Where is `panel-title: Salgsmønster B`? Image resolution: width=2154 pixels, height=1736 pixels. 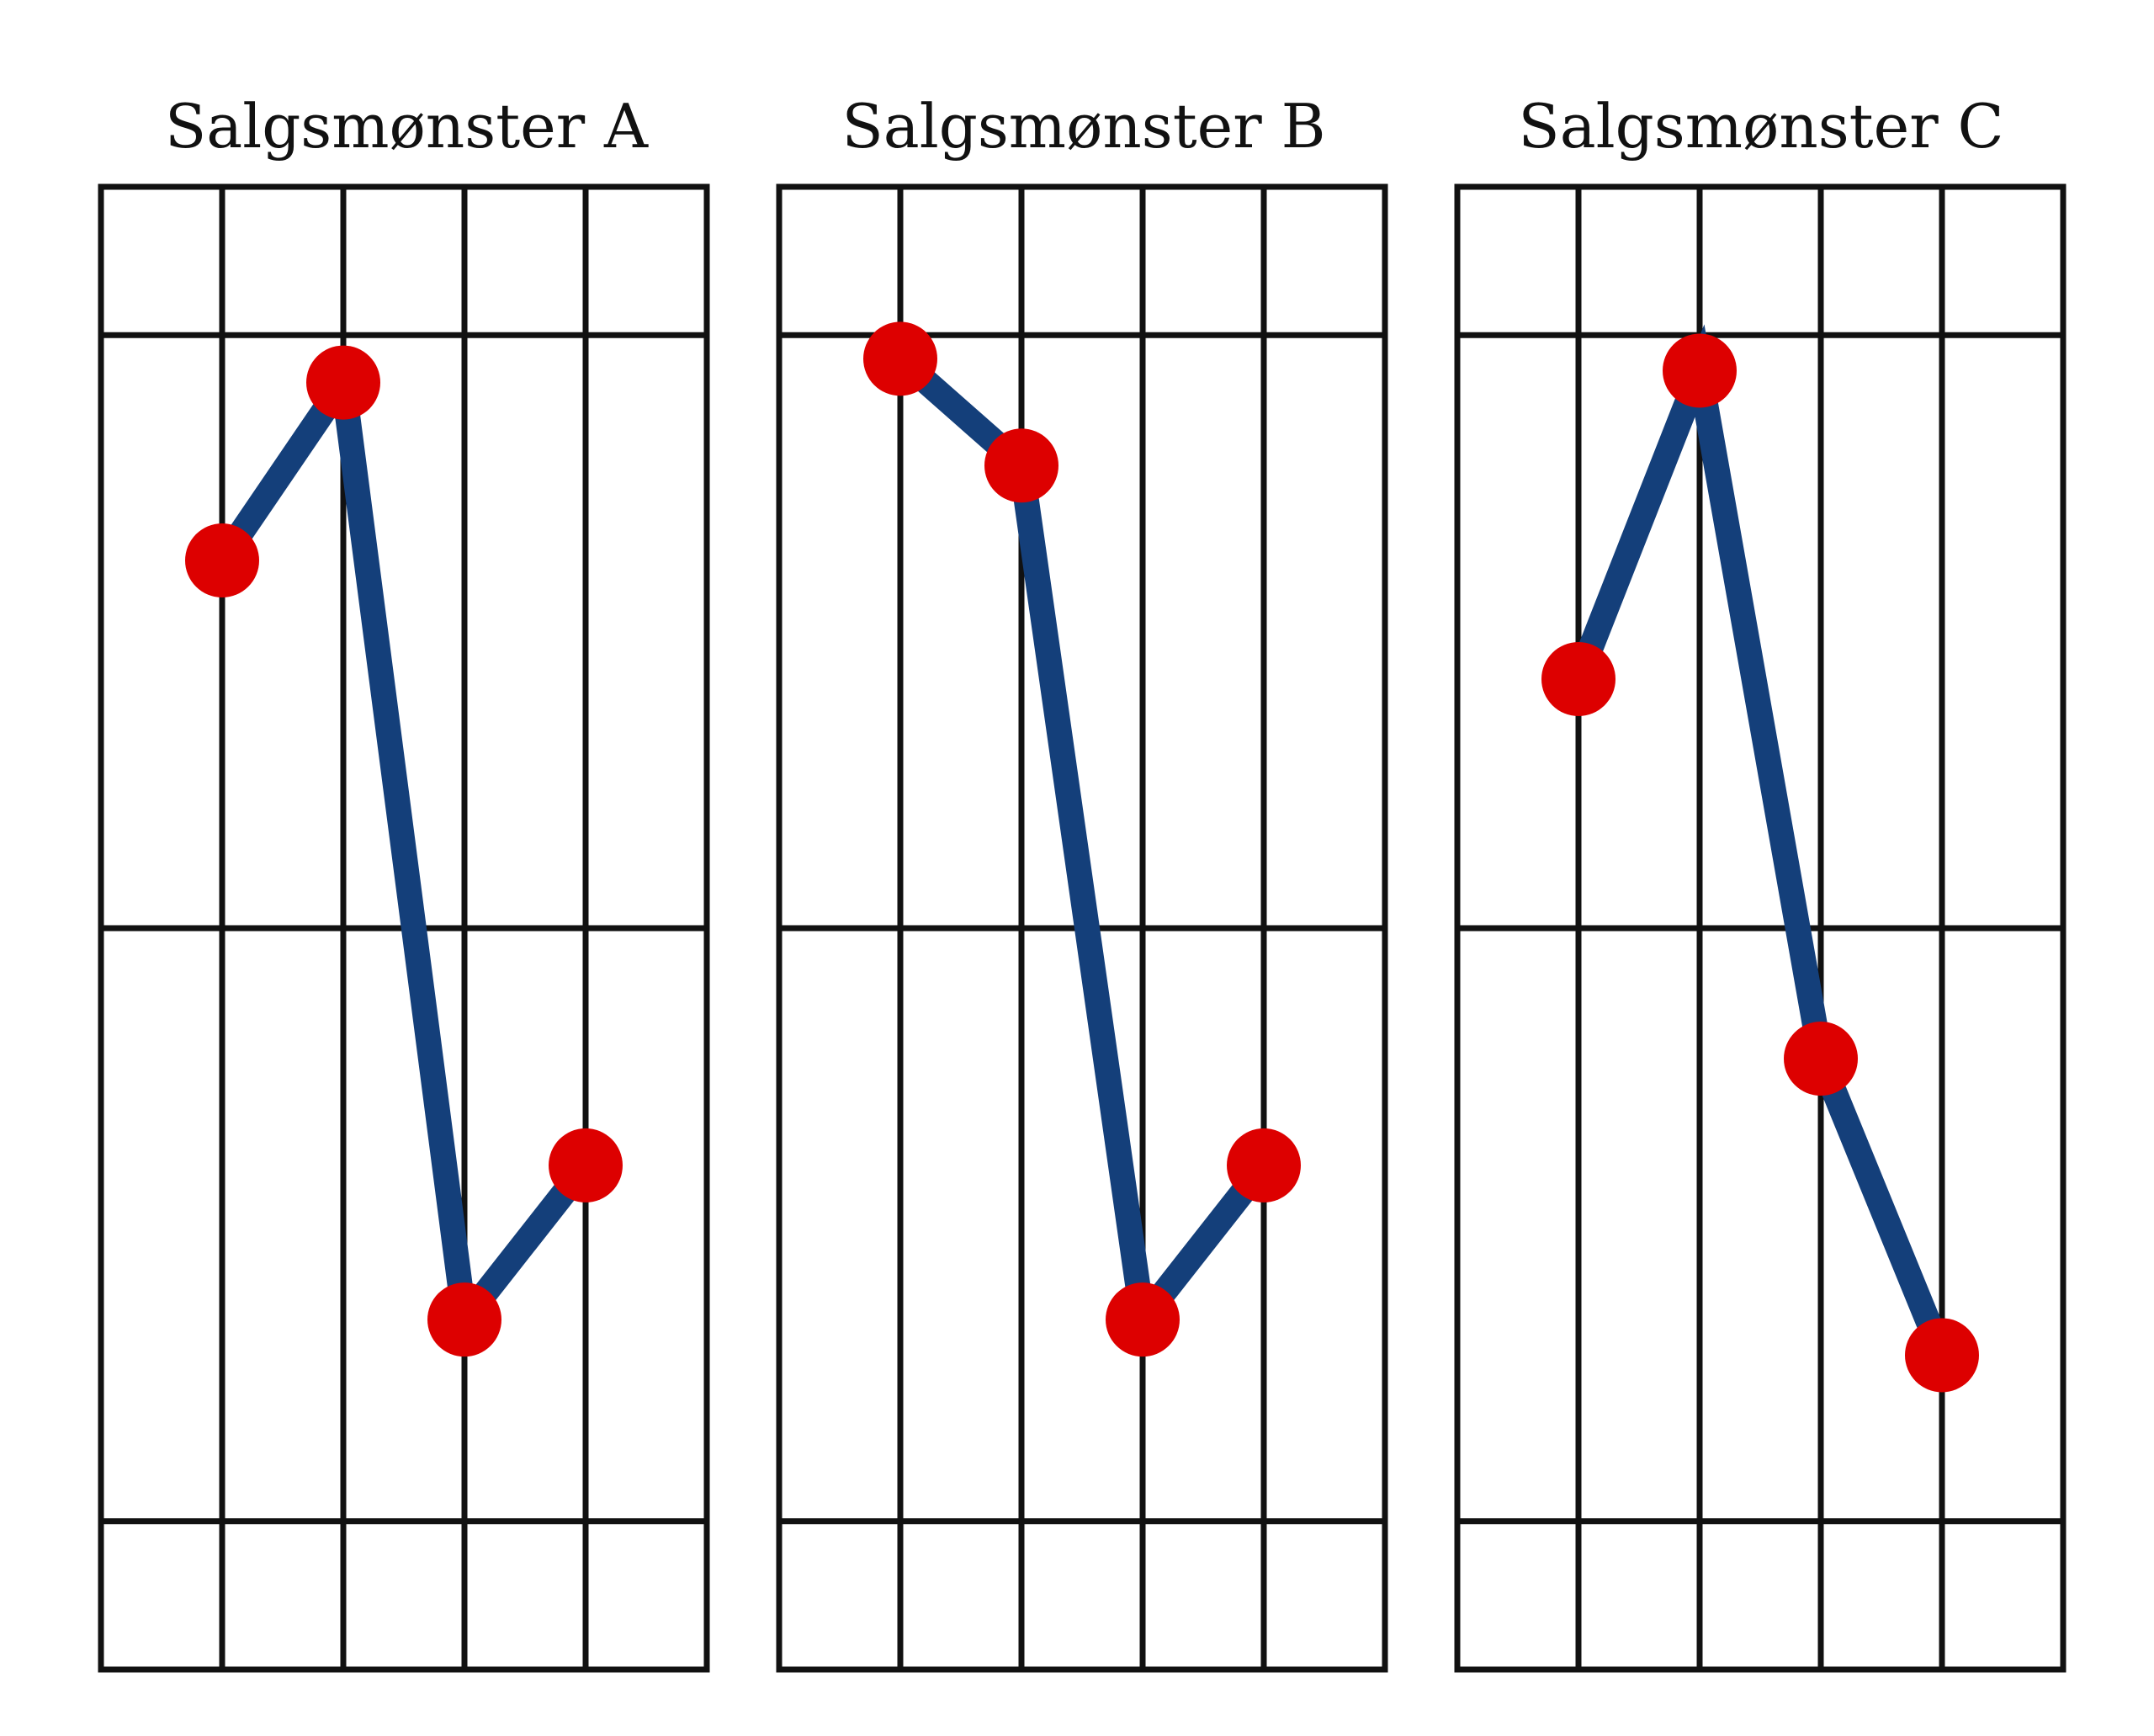 panel-title: Salgsmønster B is located at coordinates (1083, 127).